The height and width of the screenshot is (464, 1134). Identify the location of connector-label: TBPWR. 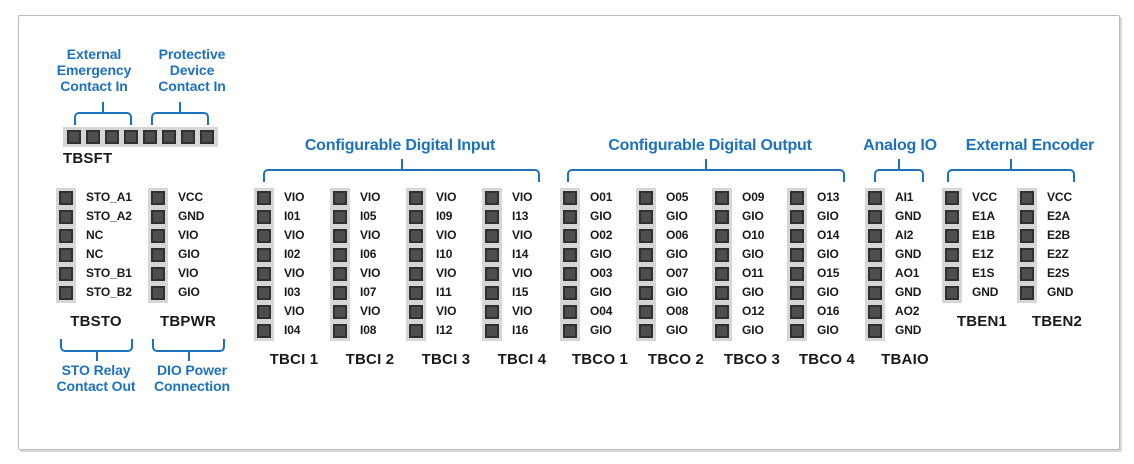
(188, 321).